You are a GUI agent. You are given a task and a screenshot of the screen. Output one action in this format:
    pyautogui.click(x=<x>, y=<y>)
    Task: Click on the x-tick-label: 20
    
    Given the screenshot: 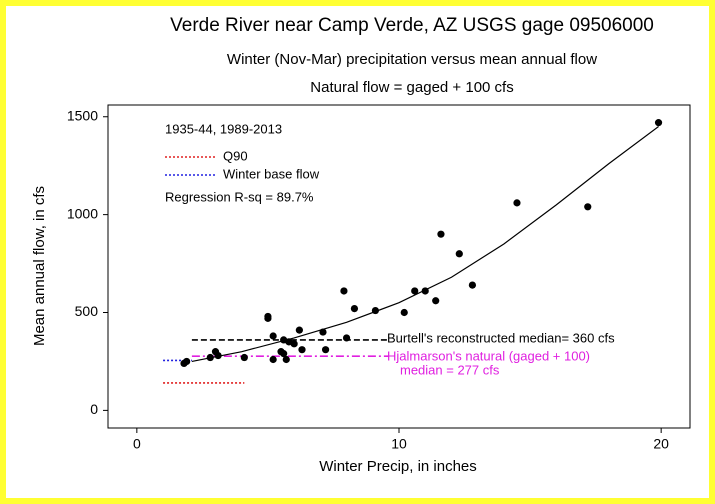 What is the action you would take?
    pyautogui.click(x=661, y=444)
    